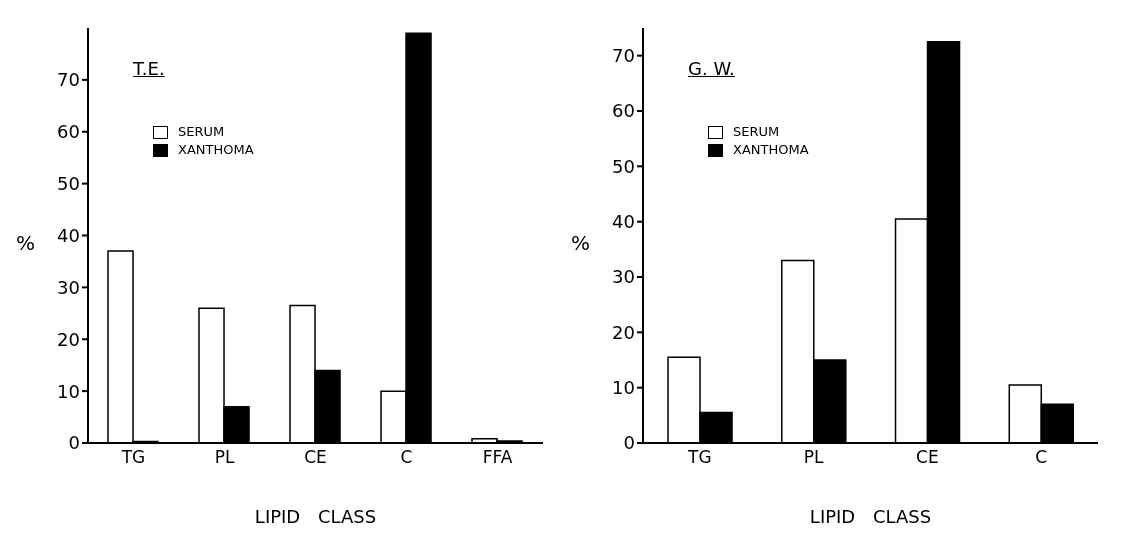 This screenshot has width=1135, height=541. What do you see at coordinates (711, 68) in the screenshot?
I see `text: G. W.` at bounding box center [711, 68].